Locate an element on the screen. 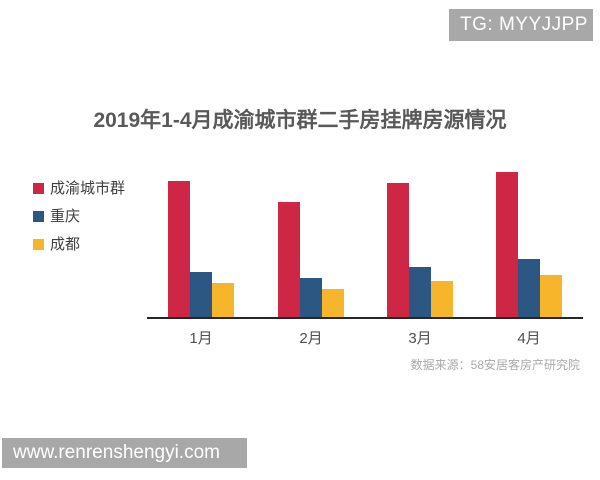 The image size is (600, 480). chart-title: 2019年1-4月成渝城市群二手房挂牌房源情况 is located at coordinates (300, 120).